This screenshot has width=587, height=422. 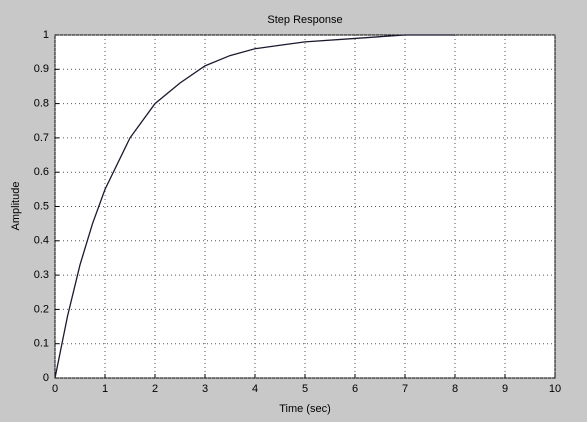 What do you see at coordinates (41, 172) in the screenshot?
I see `y-tick-label: 0.6` at bounding box center [41, 172].